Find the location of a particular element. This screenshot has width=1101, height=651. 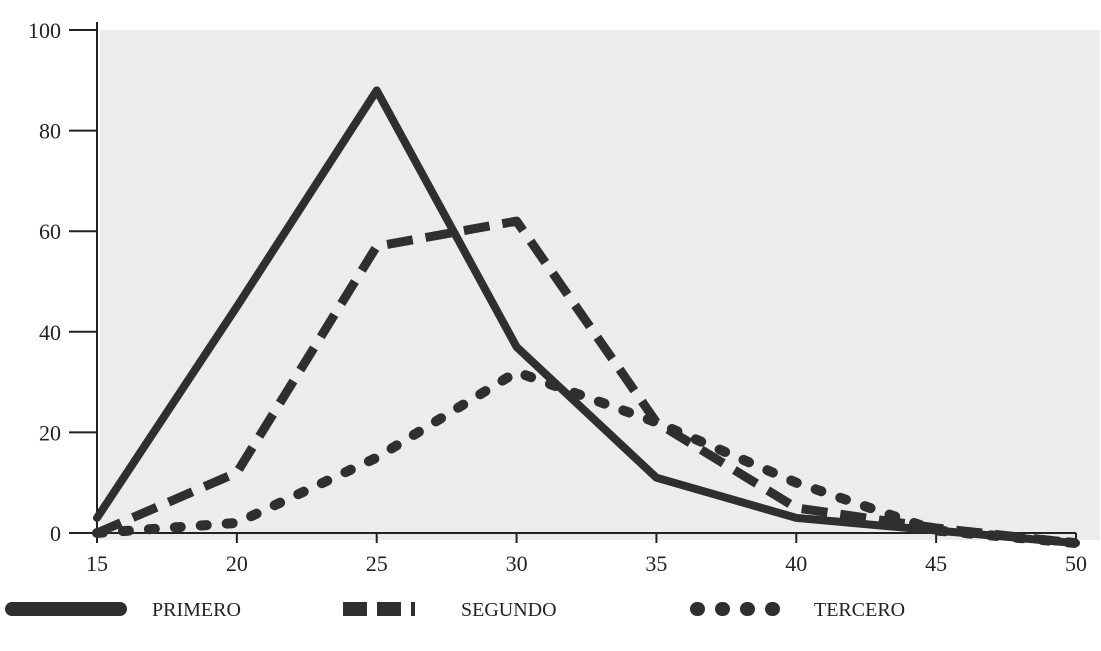

x-tick-label: 20 is located at coordinates (237, 563).